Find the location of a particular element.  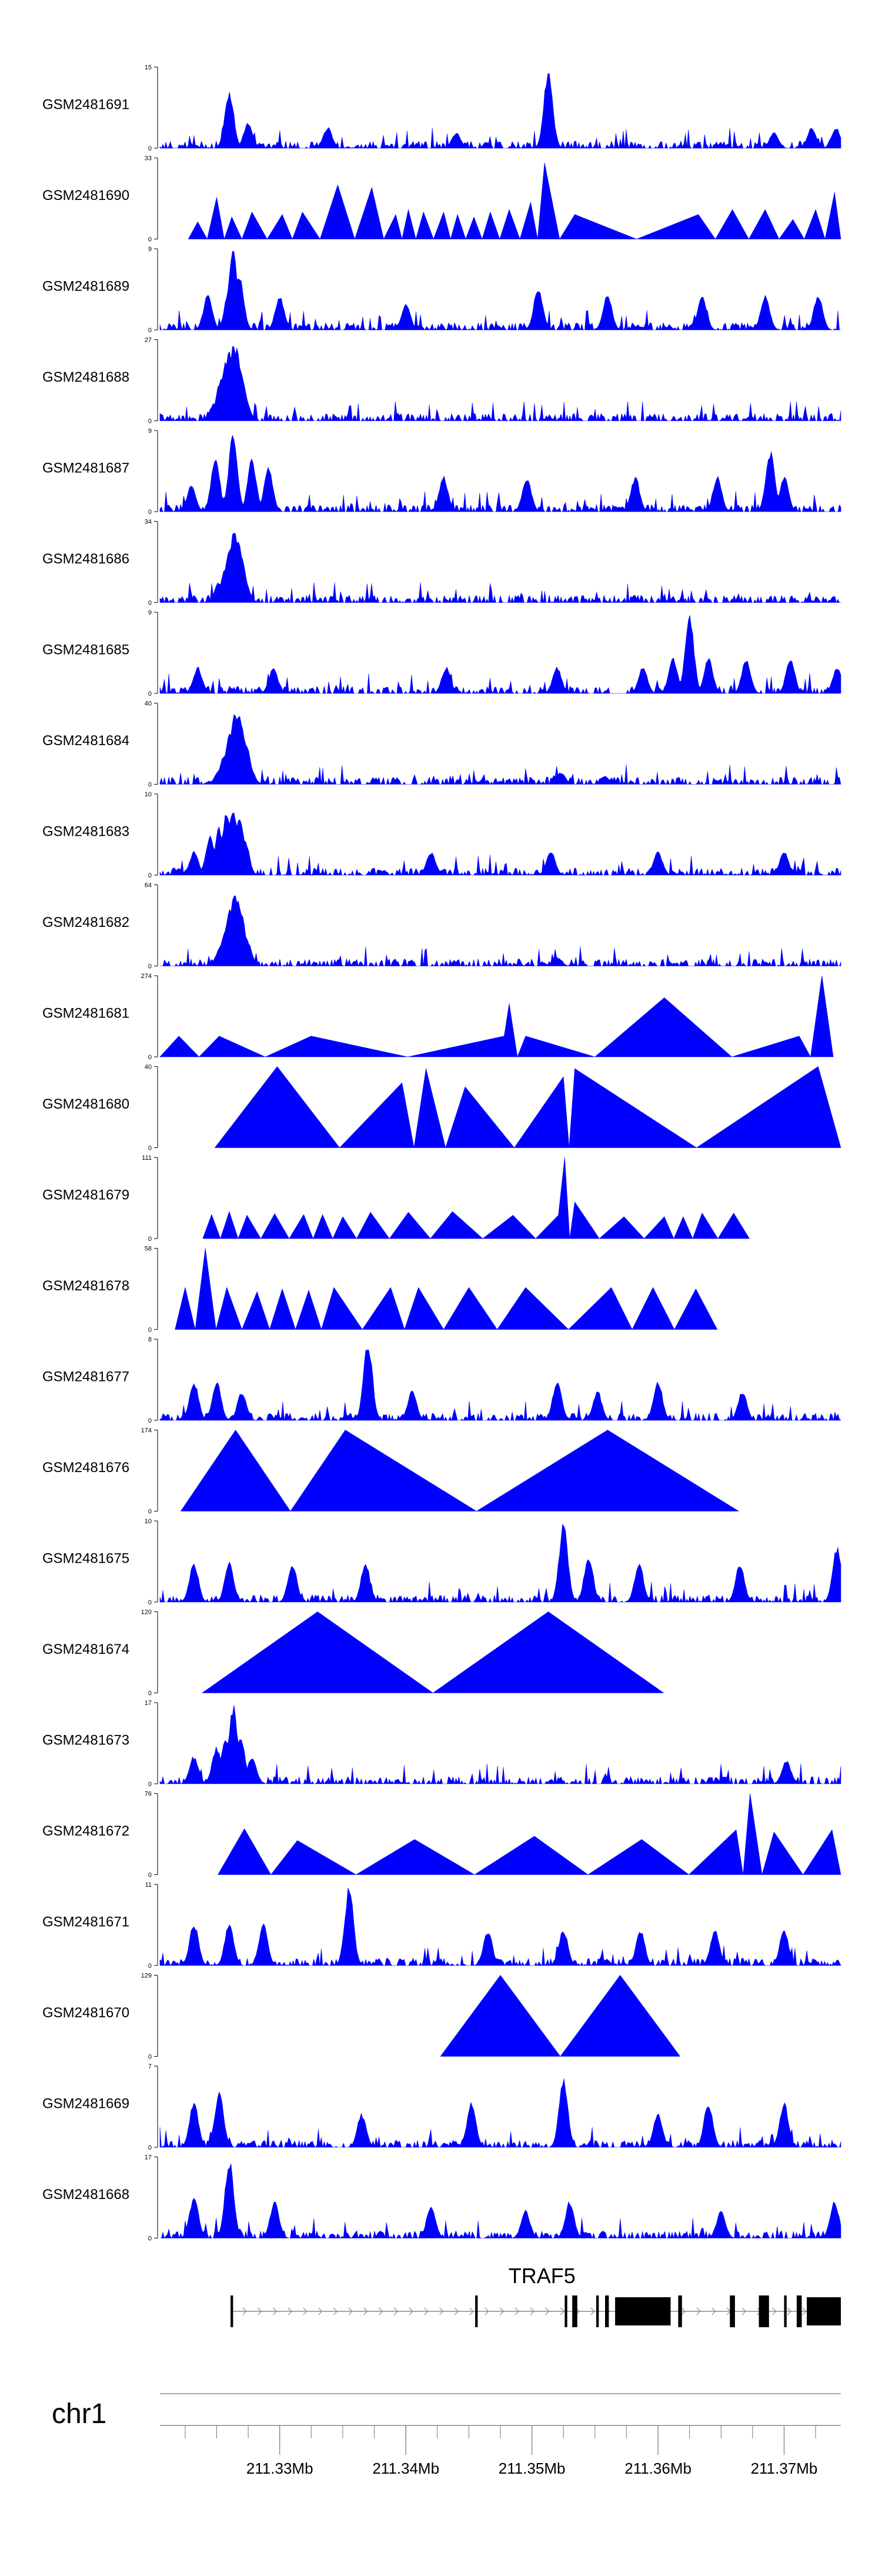

track-ymax-label: 7 is located at coordinates (150, 2066).